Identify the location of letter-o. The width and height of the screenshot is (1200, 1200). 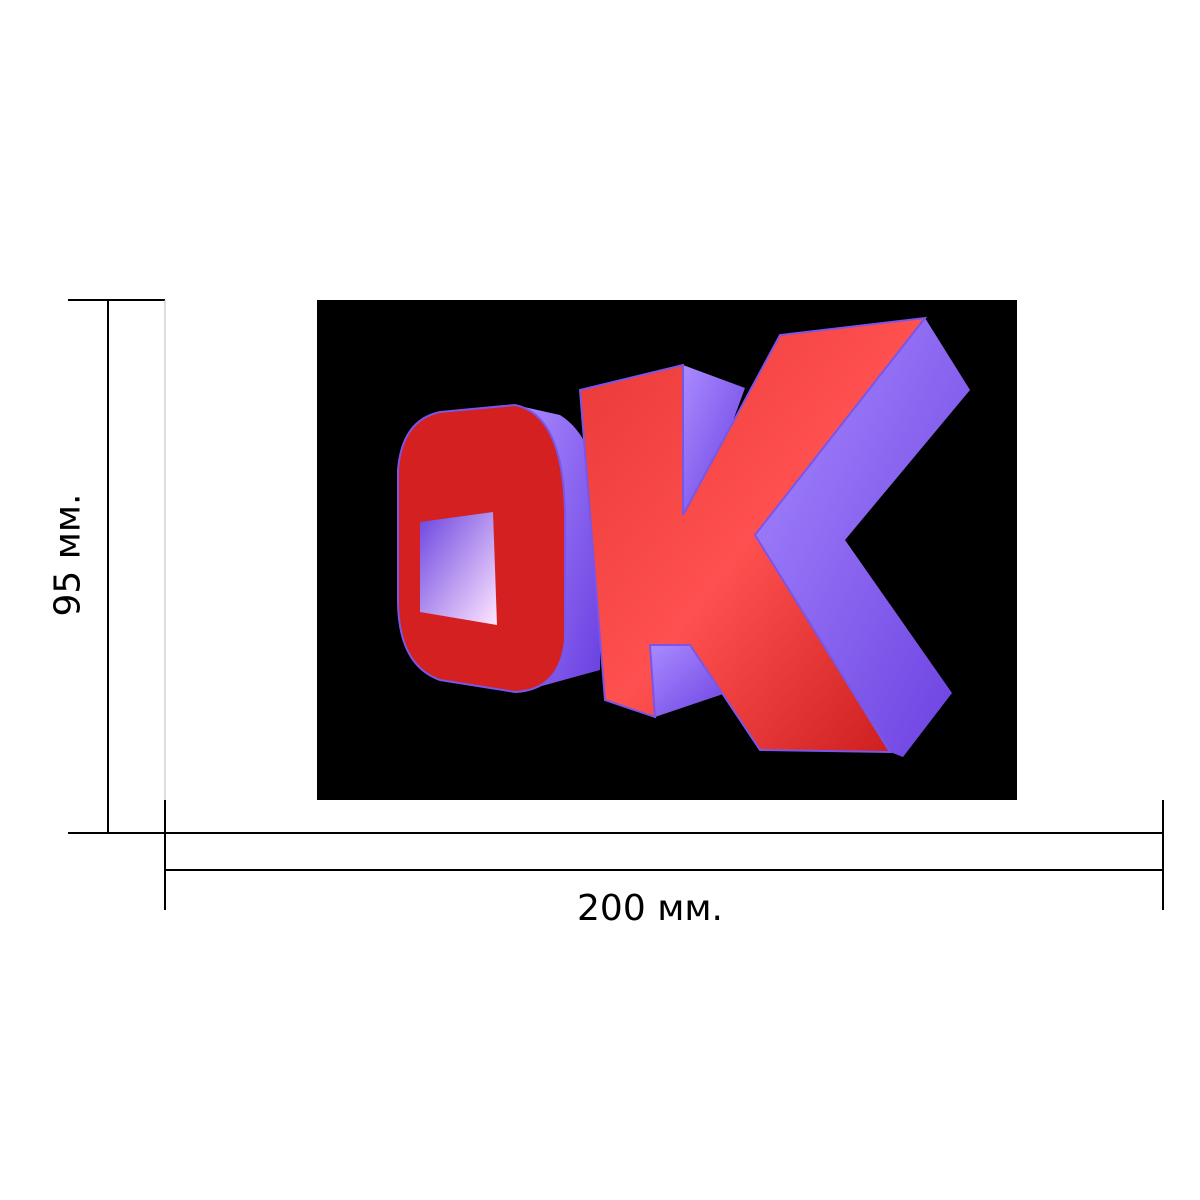
(498, 548).